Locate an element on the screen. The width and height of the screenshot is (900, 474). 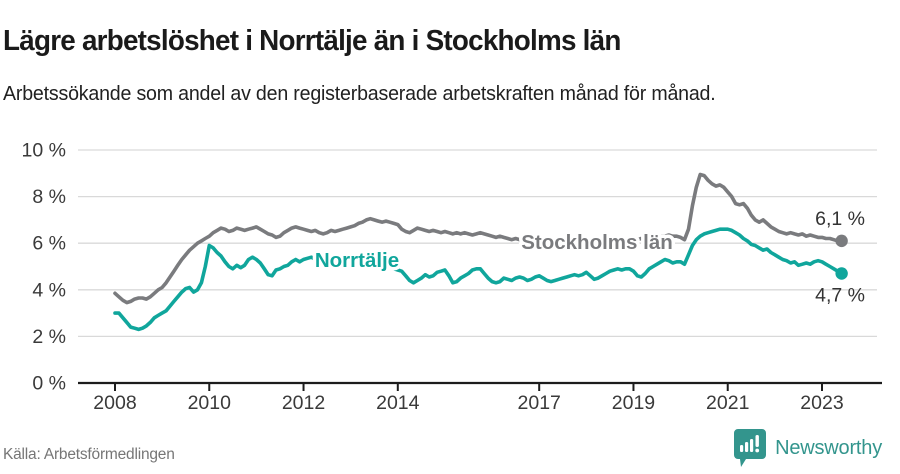
series-label-norrtalje: Norrtälje is located at coordinates (357, 260).